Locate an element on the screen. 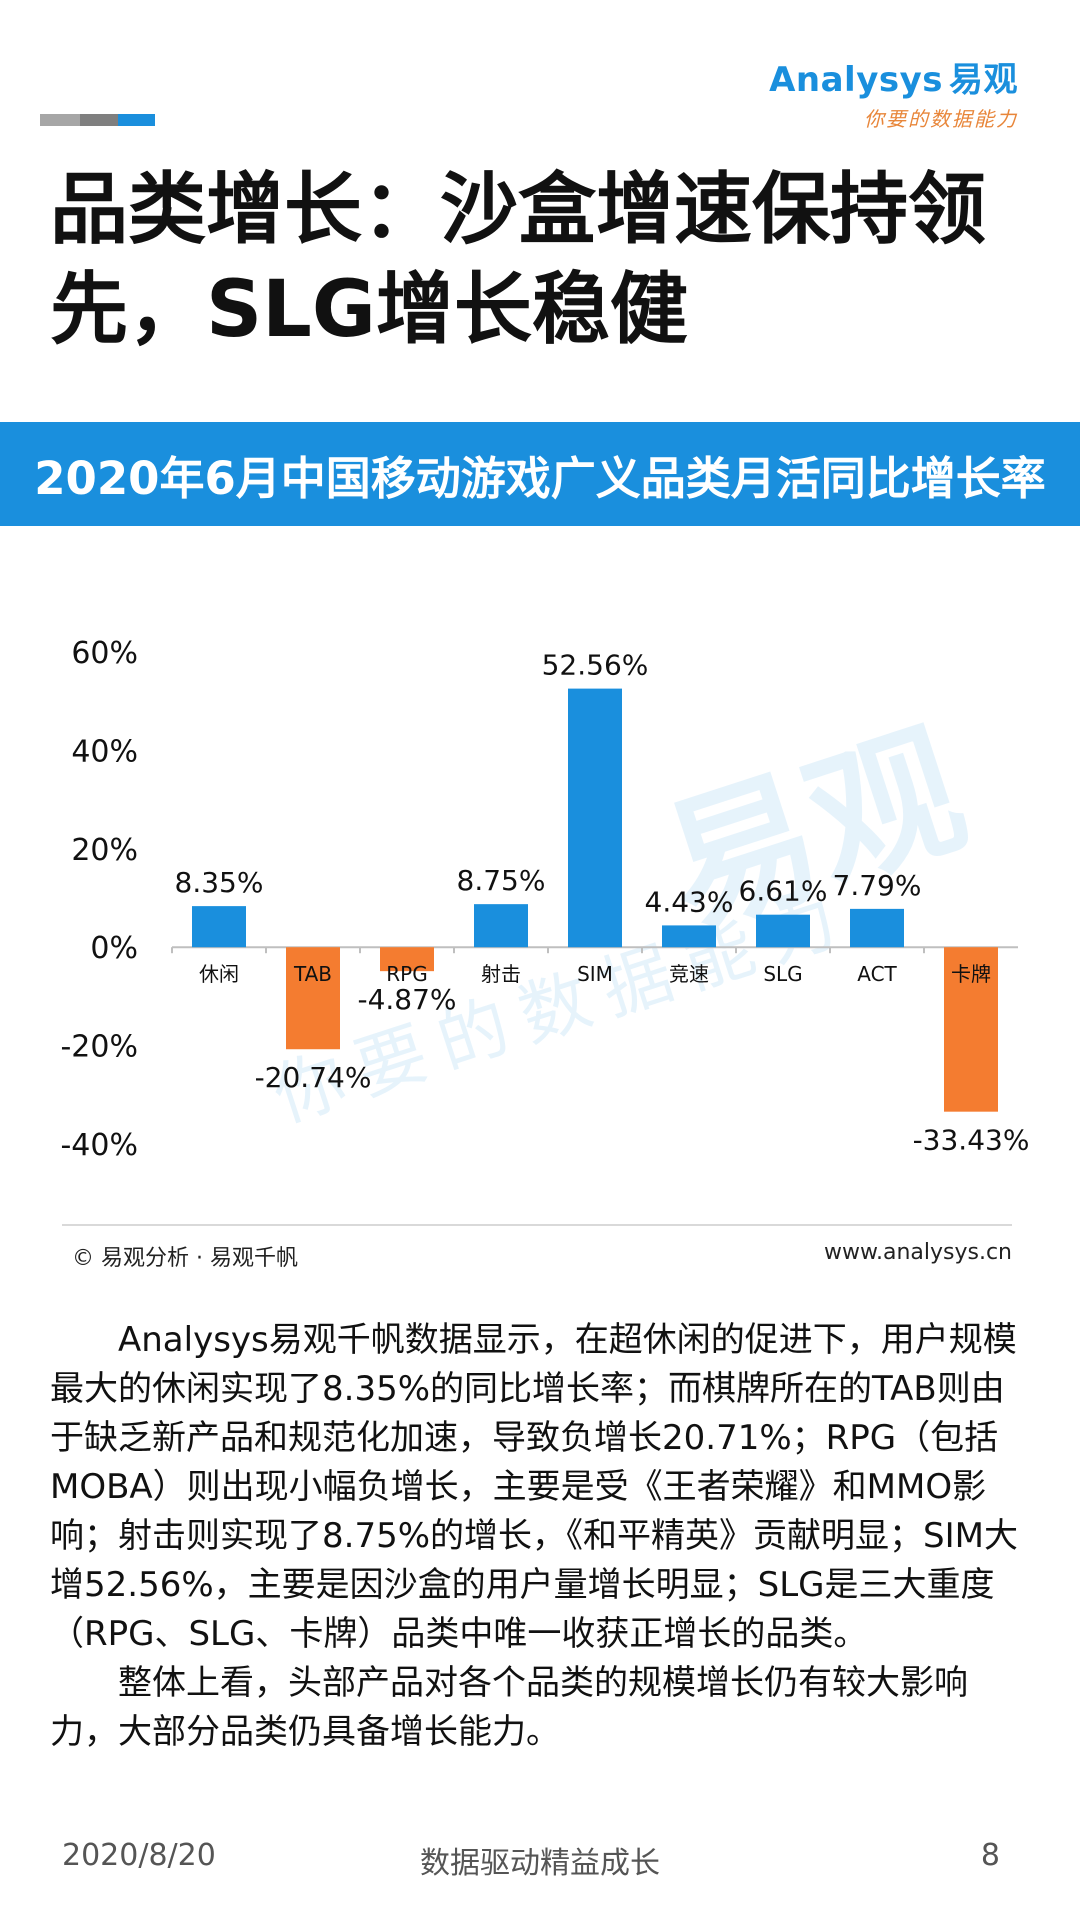 The height and width of the screenshot is (1920, 1080). data-label: 4.43% is located at coordinates (689, 901).